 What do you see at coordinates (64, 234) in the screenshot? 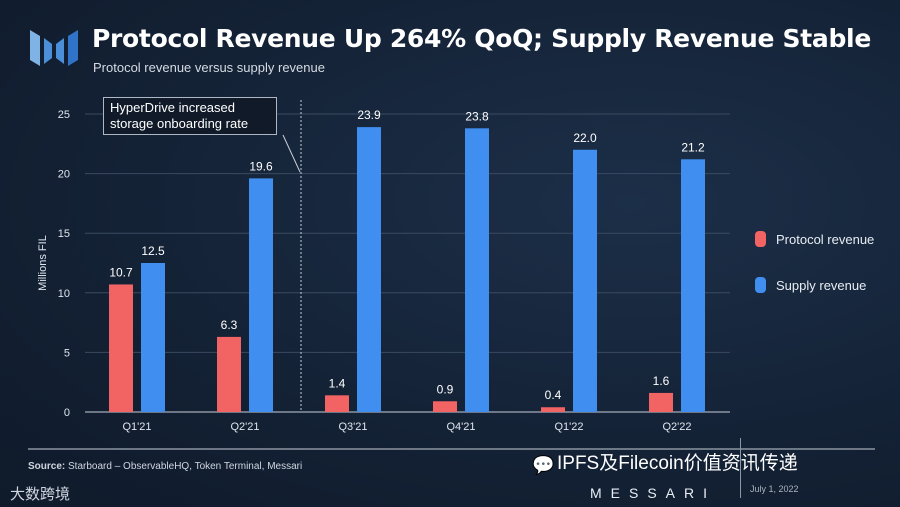
I see `y-tick-label: 15` at bounding box center [64, 234].